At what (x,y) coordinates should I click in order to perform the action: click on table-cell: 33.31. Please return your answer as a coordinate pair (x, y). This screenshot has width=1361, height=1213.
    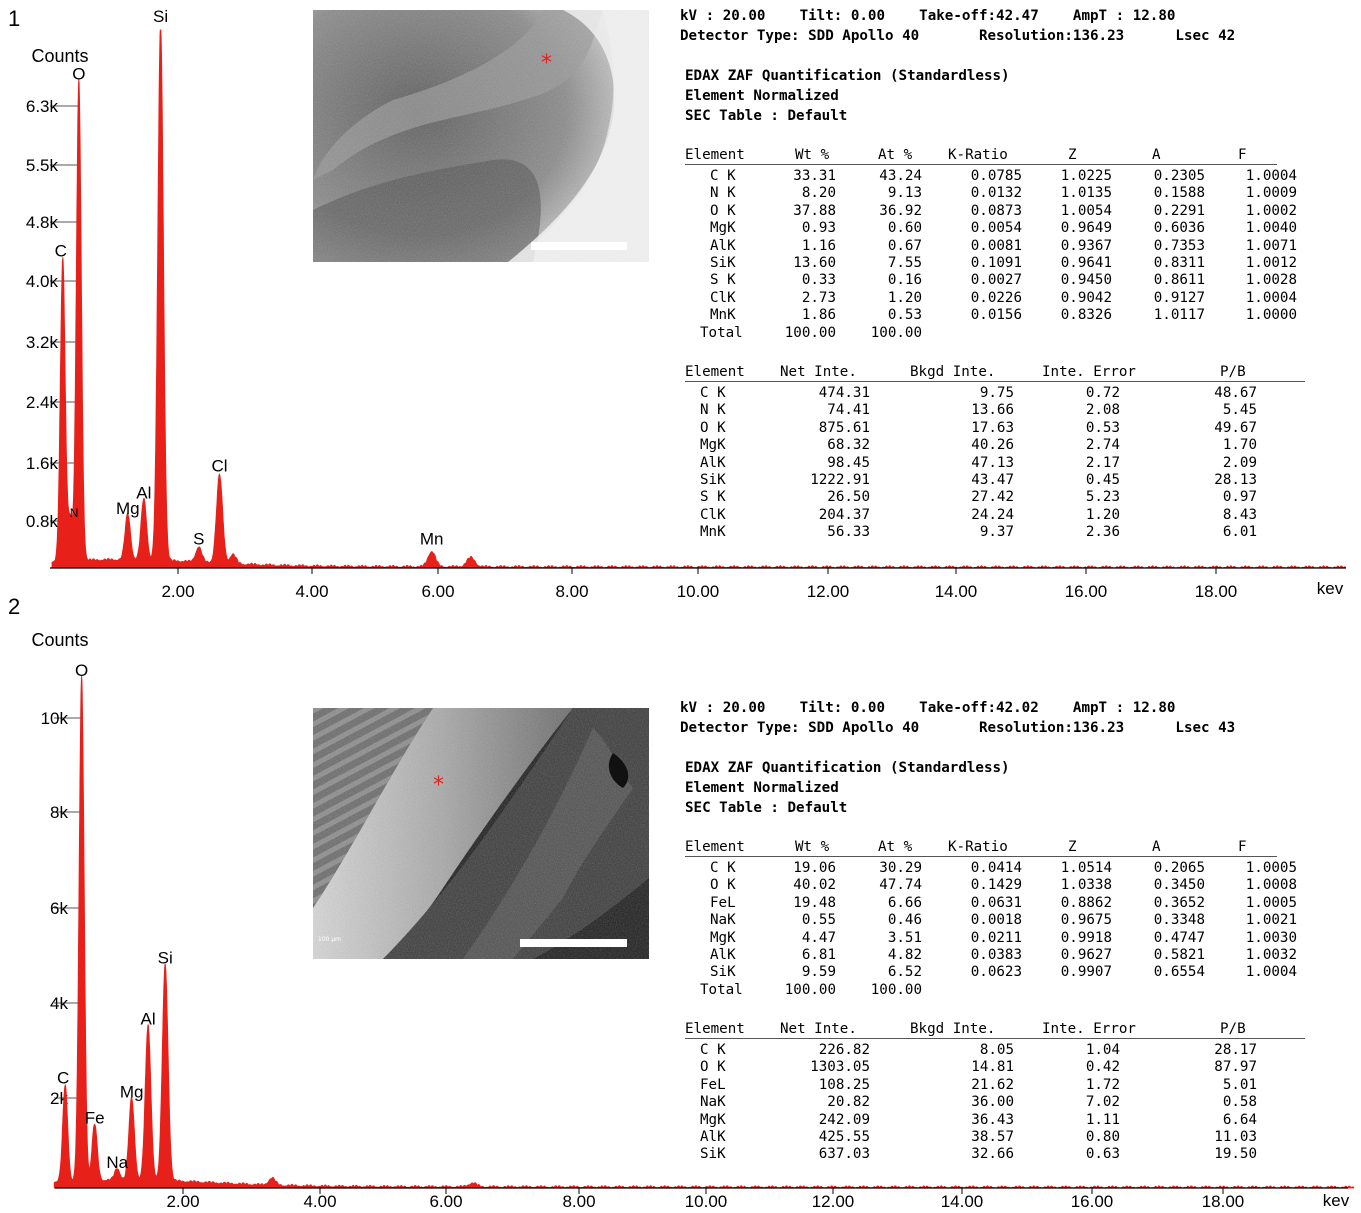
    Looking at the image, I should click on (814, 176).